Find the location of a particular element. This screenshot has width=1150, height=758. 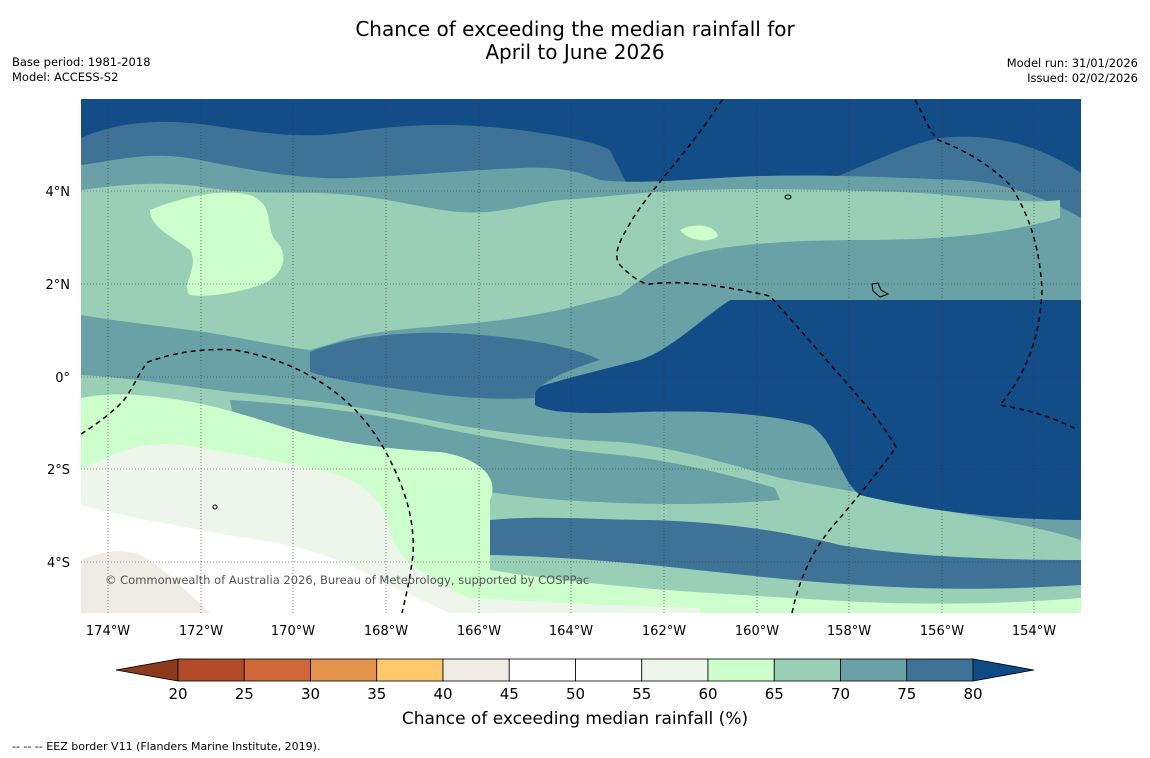

colorbar: 20 25 30 35 40 45 50 55 60 65 70 75 80 is located at coordinates (575, 680).